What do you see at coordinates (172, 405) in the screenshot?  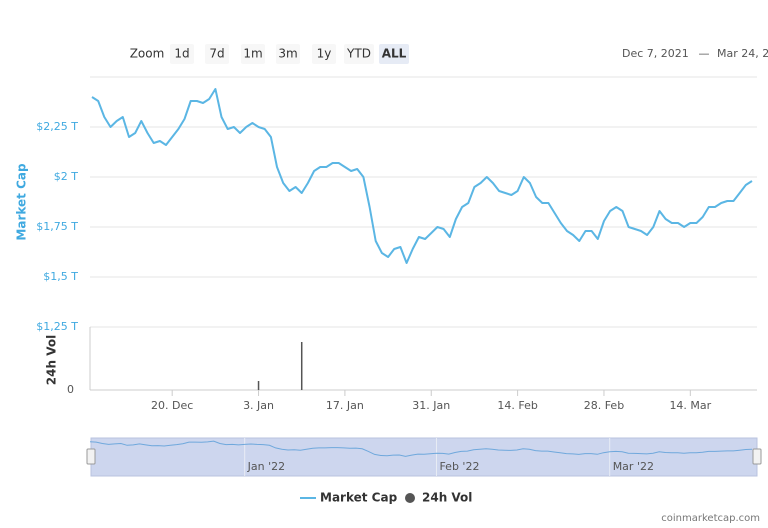 I see `x-tick-label: 20. Dec` at bounding box center [172, 405].